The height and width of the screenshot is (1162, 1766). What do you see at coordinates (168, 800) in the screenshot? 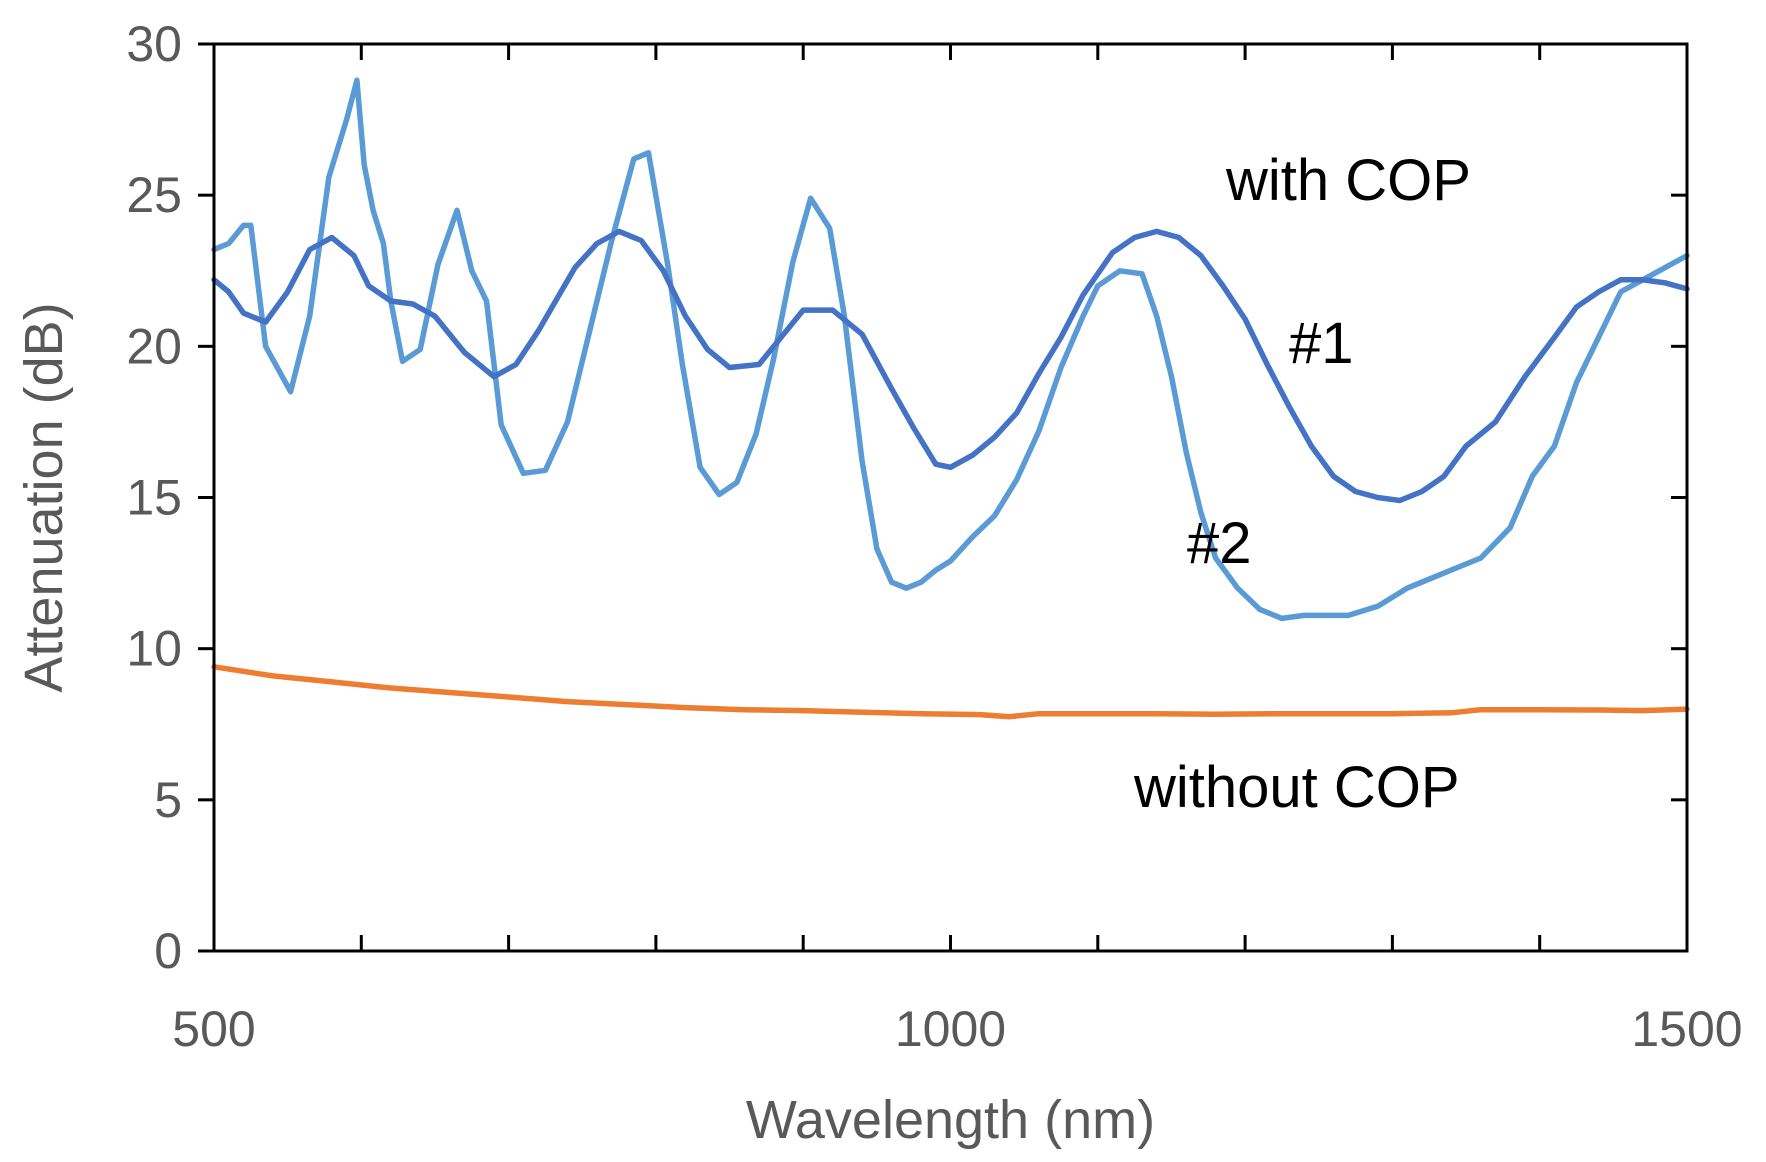
I see `y-tick-label: 5` at bounding box center [168, 800].